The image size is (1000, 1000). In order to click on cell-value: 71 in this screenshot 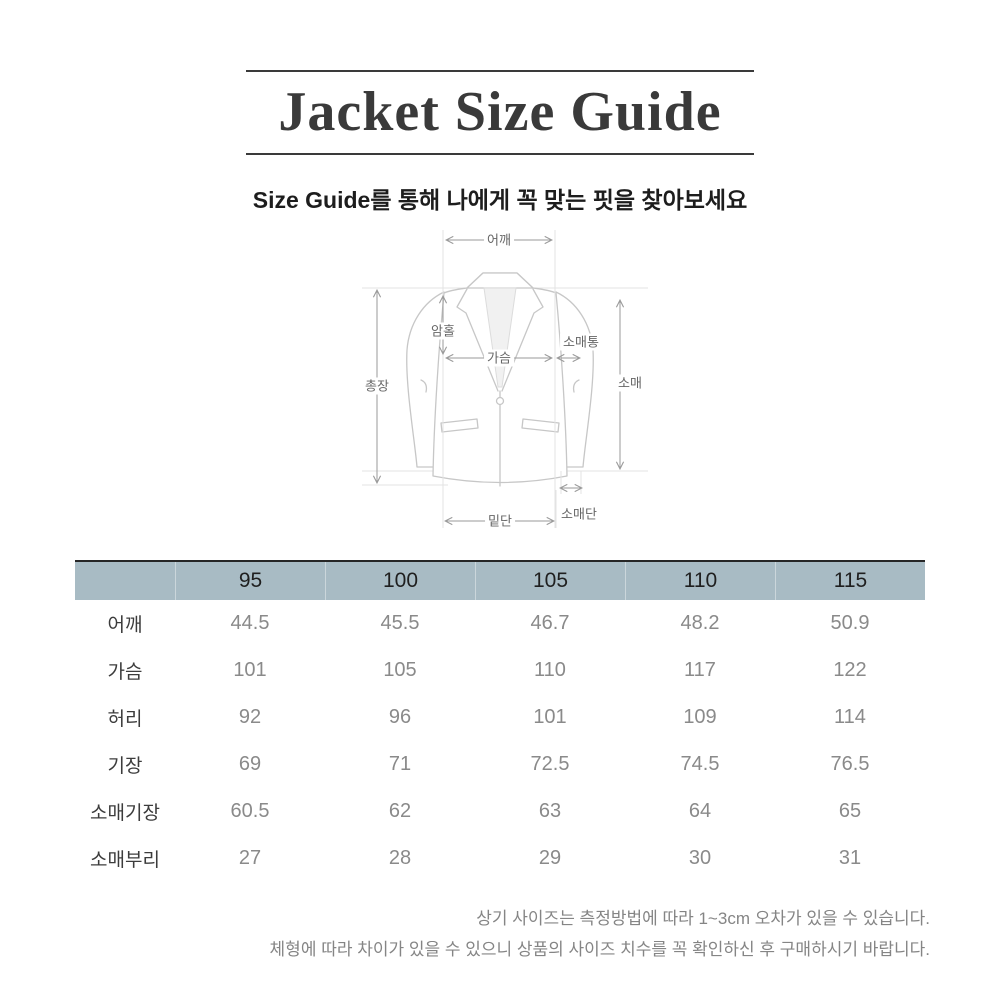, I will do `click(400, 764)`.